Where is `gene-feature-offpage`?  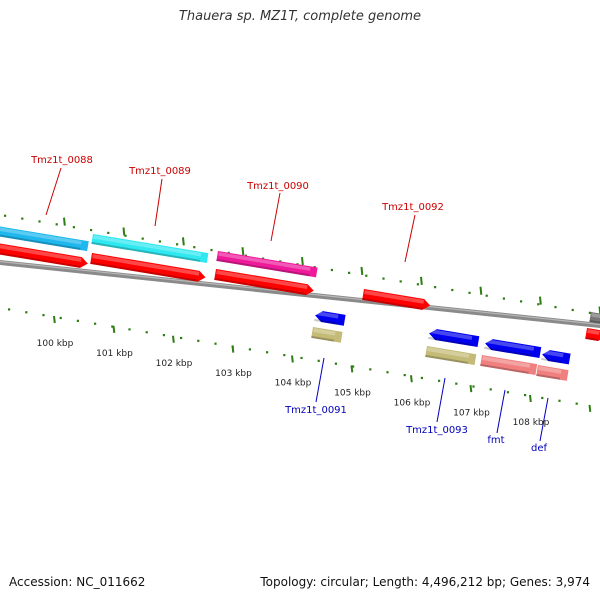 gene-feature-offpage is located at coordinates (594, 319).